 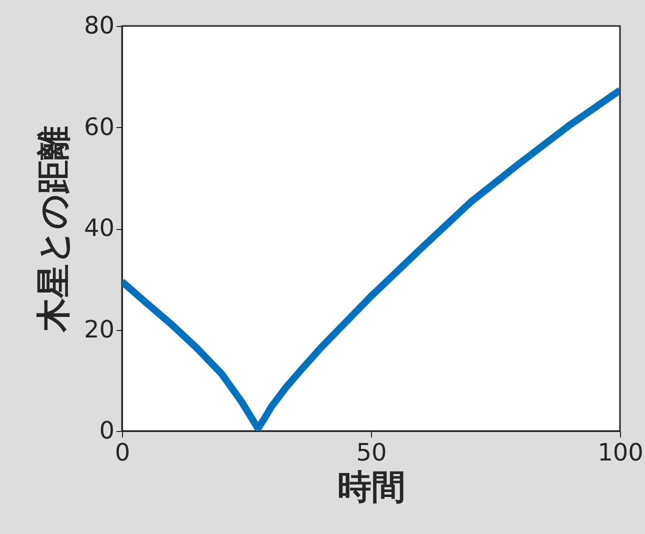 I want to click on x-tick-label: 50, so click(x=371, y=452).